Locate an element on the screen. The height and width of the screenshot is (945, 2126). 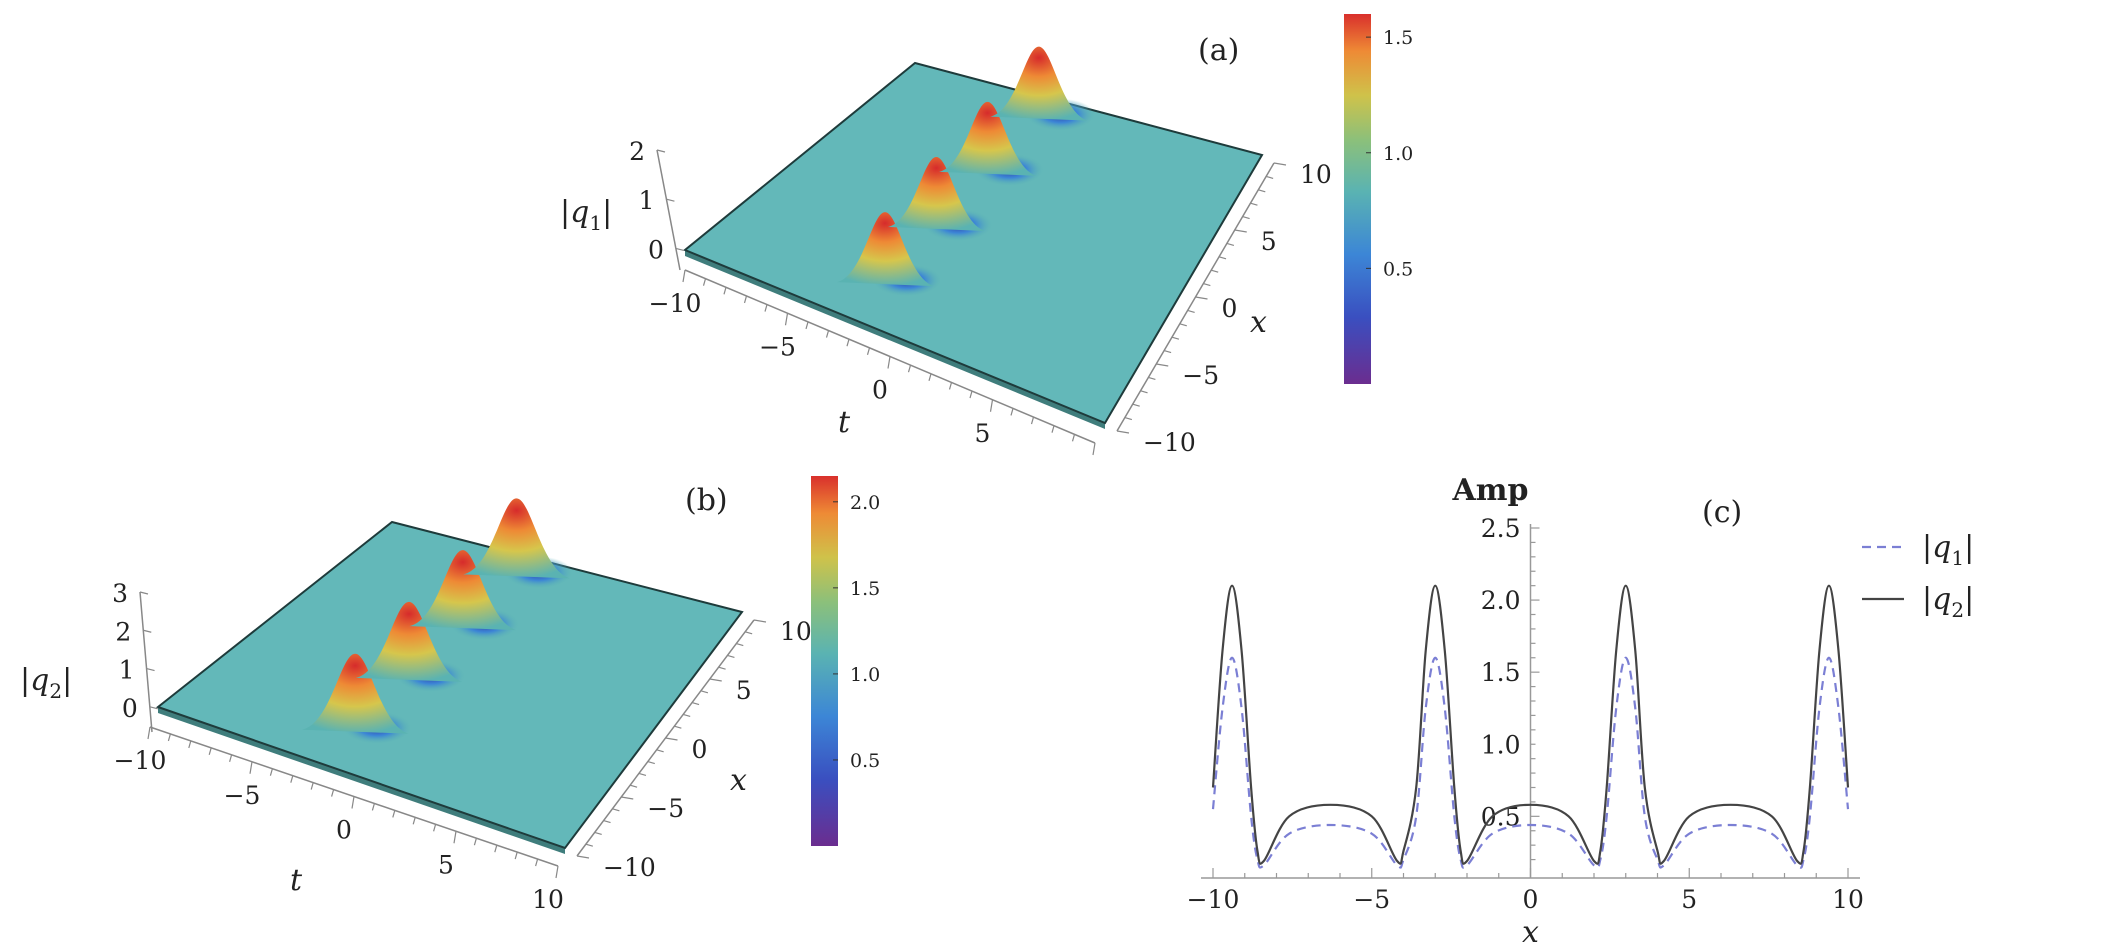
z-axis-label: |q1| is located at coordinates (586, 215).